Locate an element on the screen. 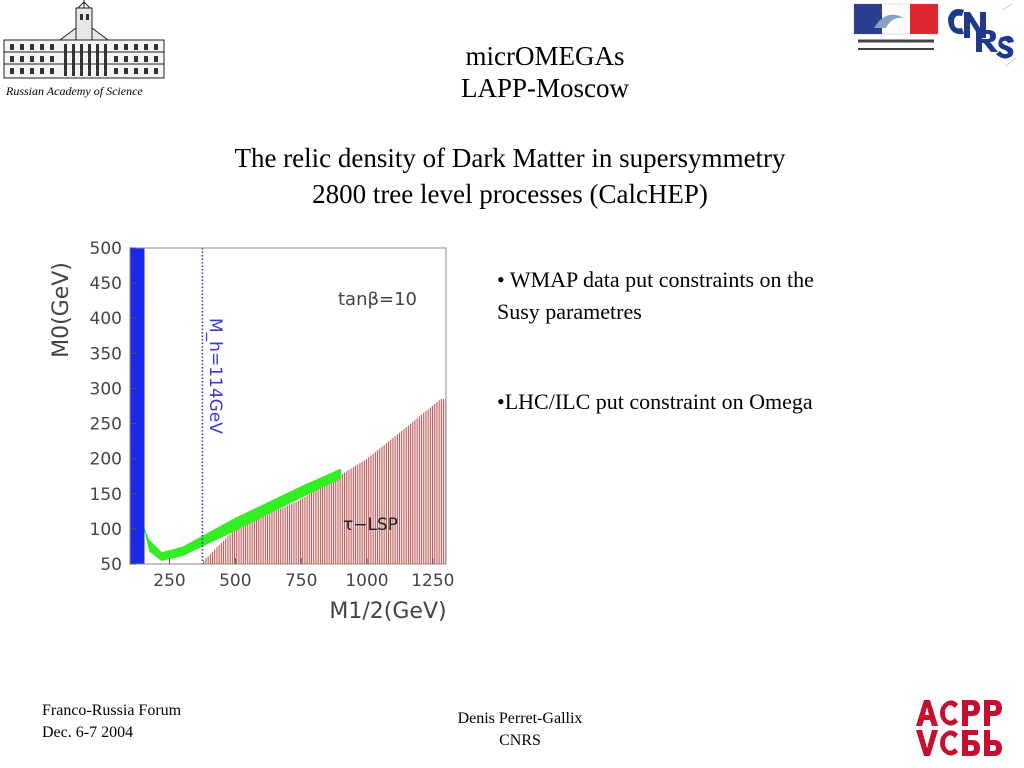 The width and height of the screenshot is (1024, 768). x-tick-label: 1250 is located at coordinates (432, 581).